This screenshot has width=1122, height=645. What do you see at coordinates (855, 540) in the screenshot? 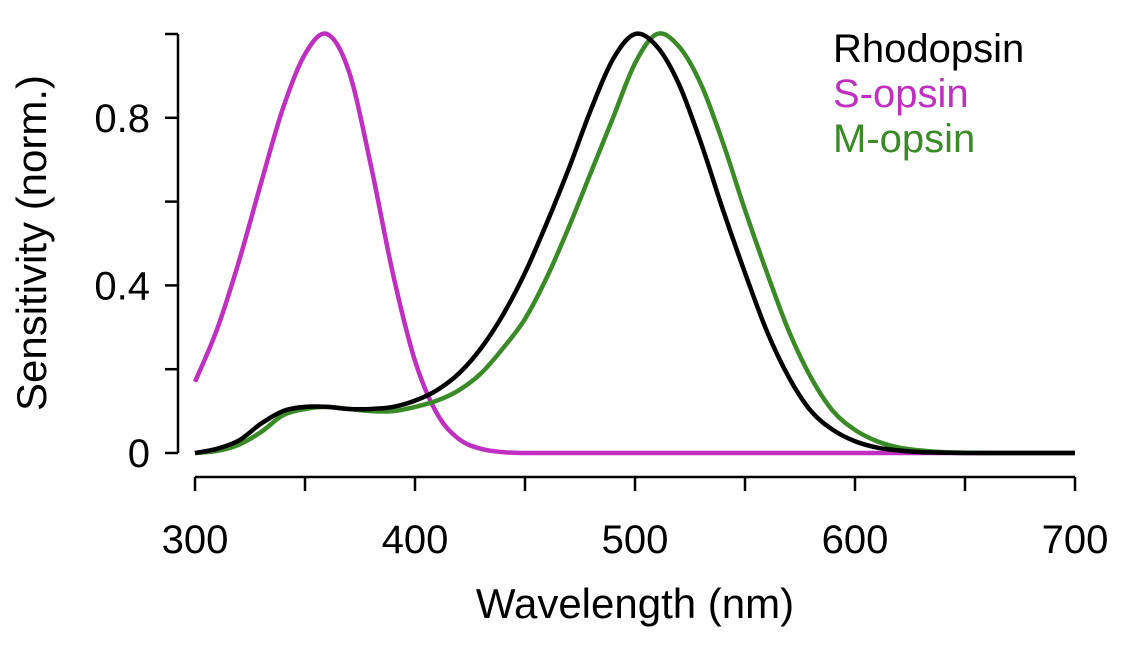
I see `x-tick-label: 600` at bounding box center [855, 540].